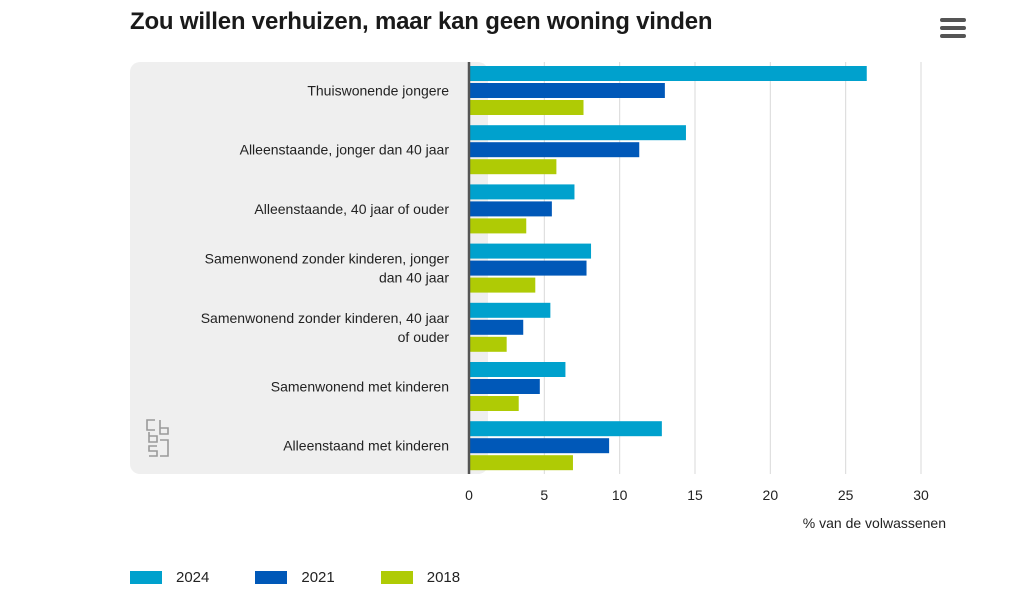  Describe the element at coordinates (424, 337) in the screenshot. I see `category-label-line: of ouder` at that location.